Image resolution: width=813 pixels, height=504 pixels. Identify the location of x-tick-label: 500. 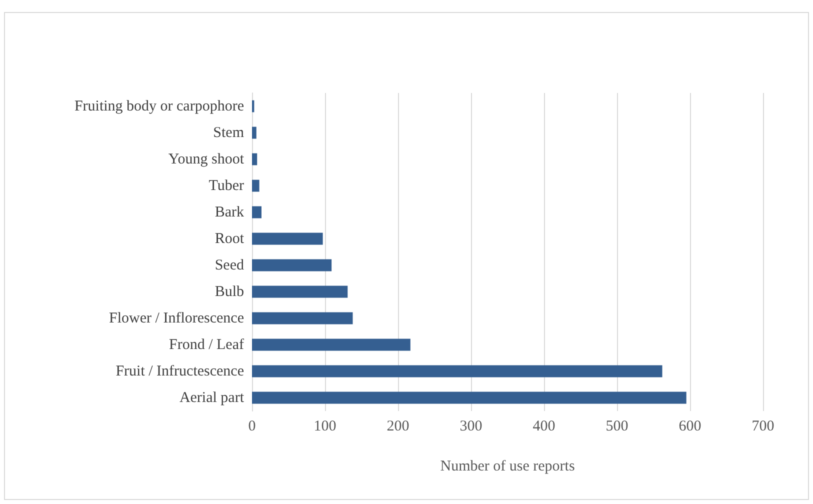
(617, 426).